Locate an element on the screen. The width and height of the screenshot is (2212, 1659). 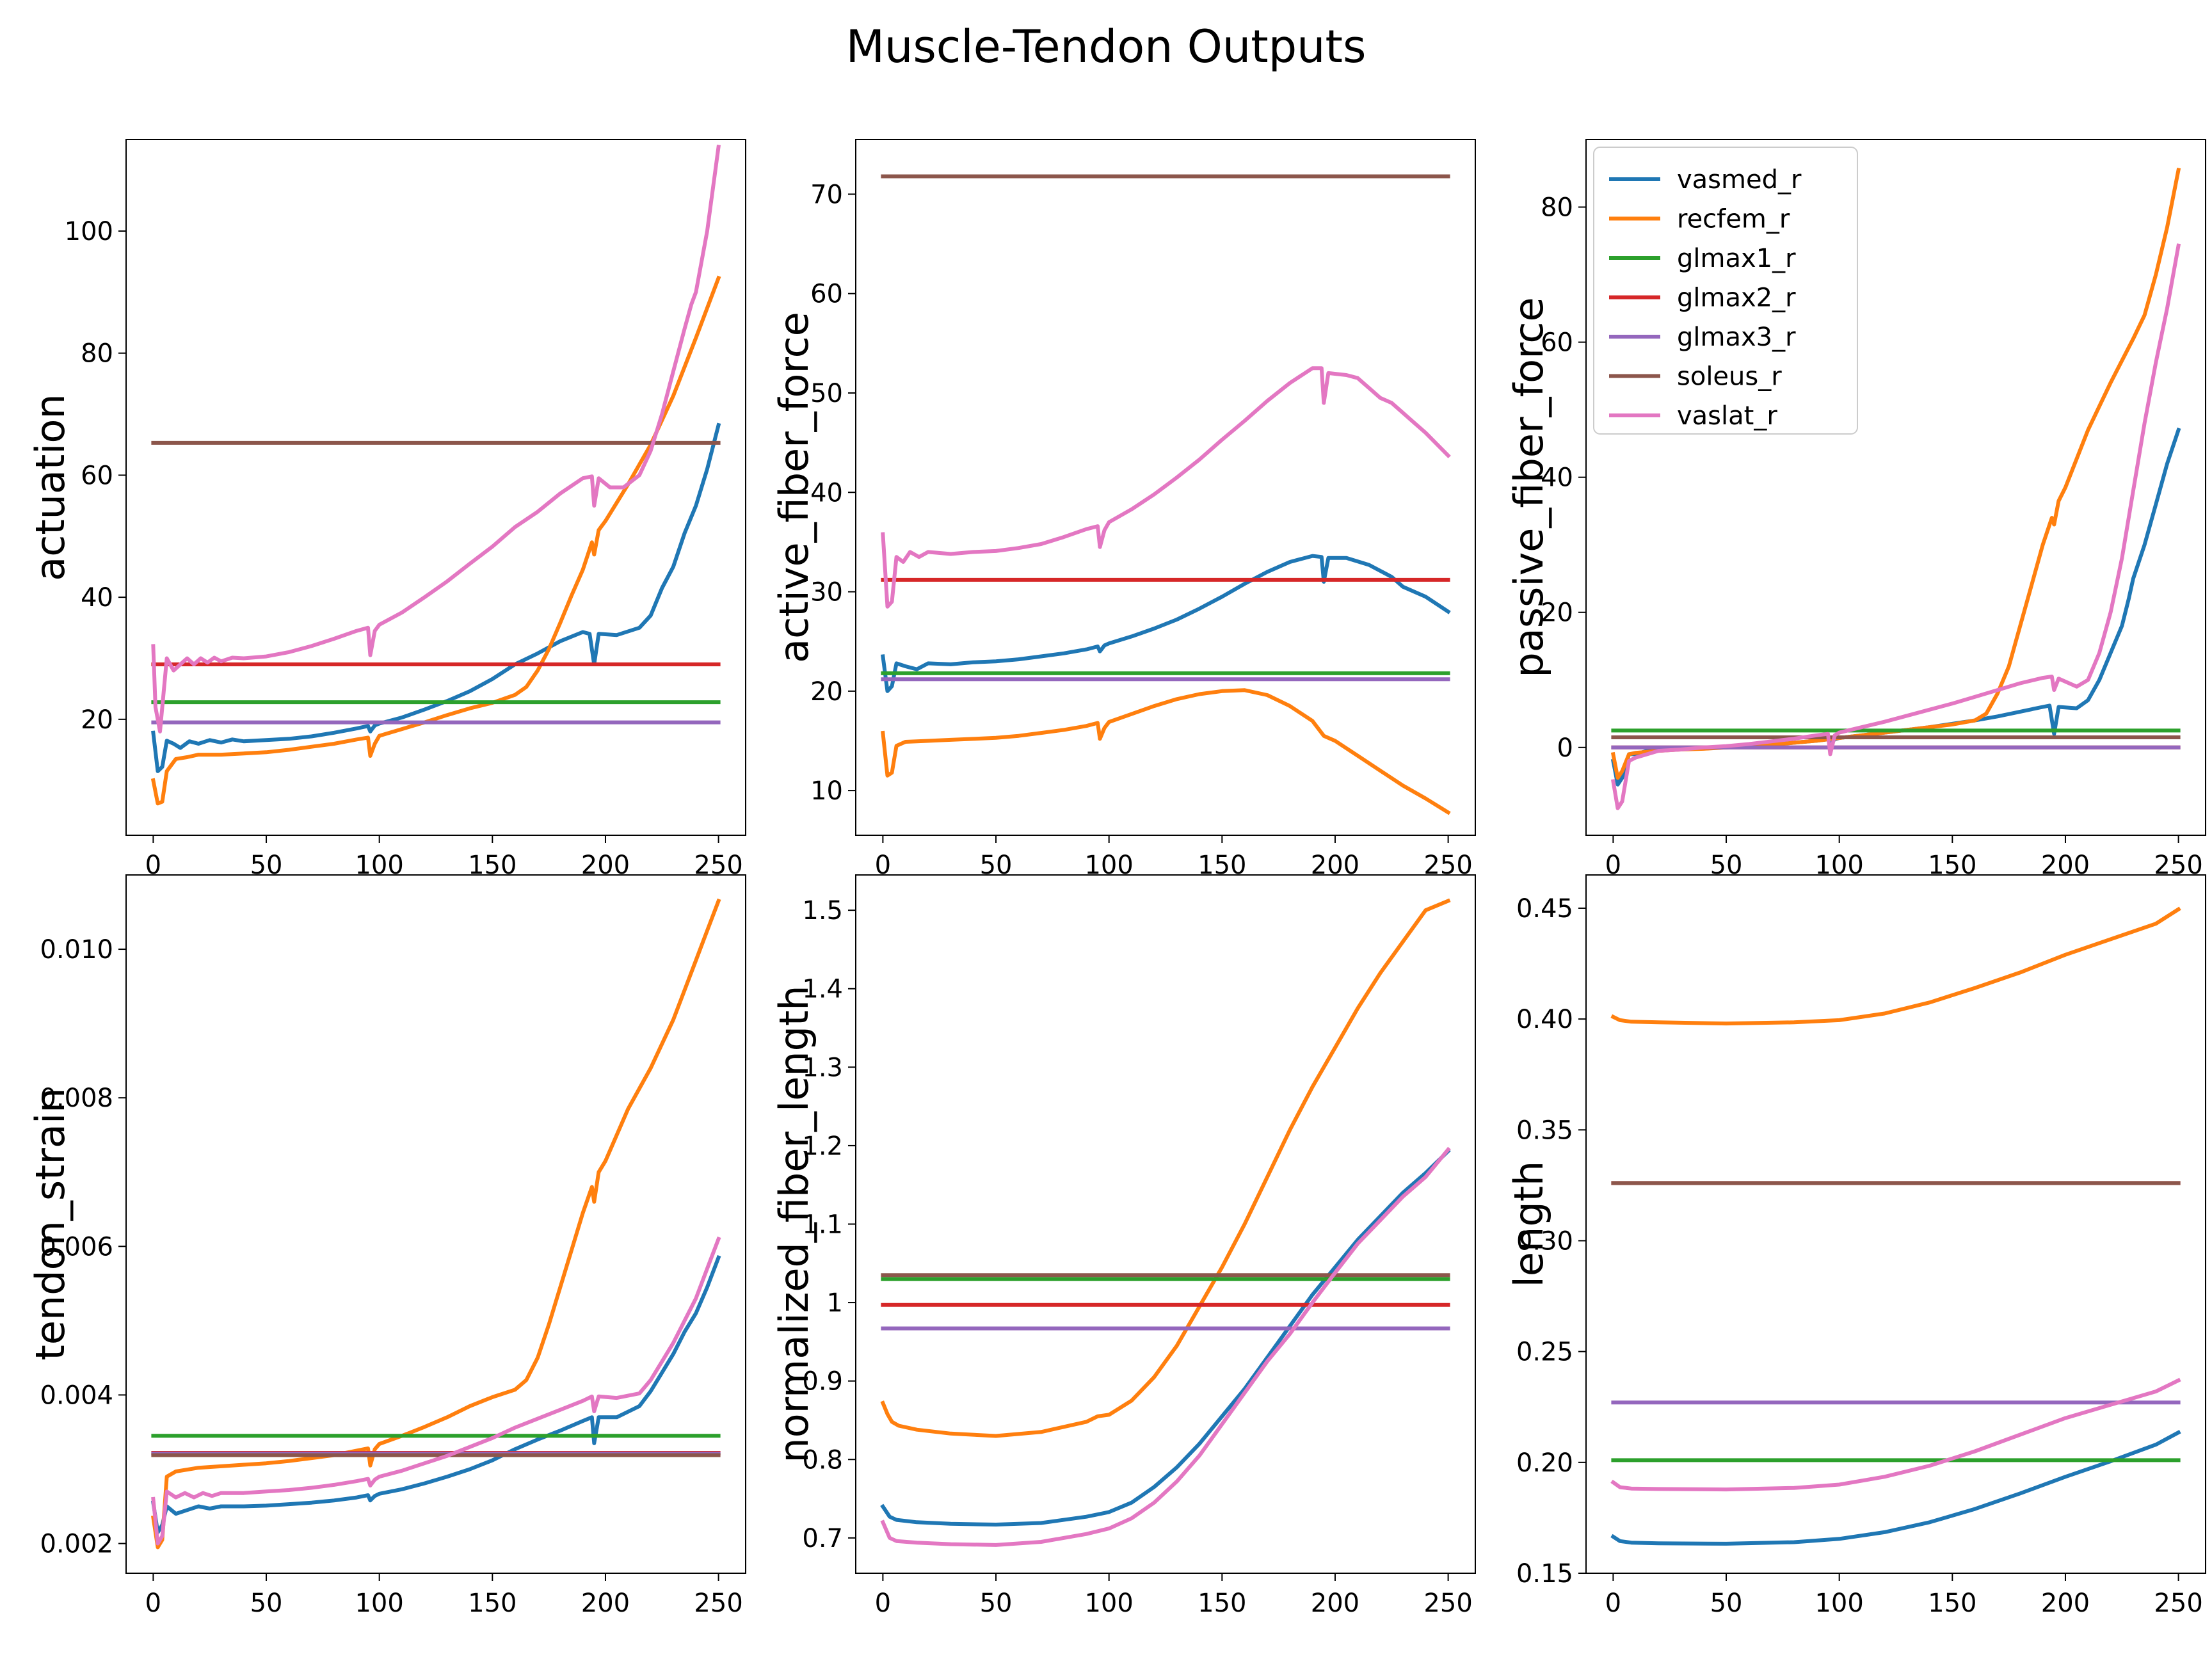
y-tick-label: 0.35 is located at coordinates (1544, 1130).